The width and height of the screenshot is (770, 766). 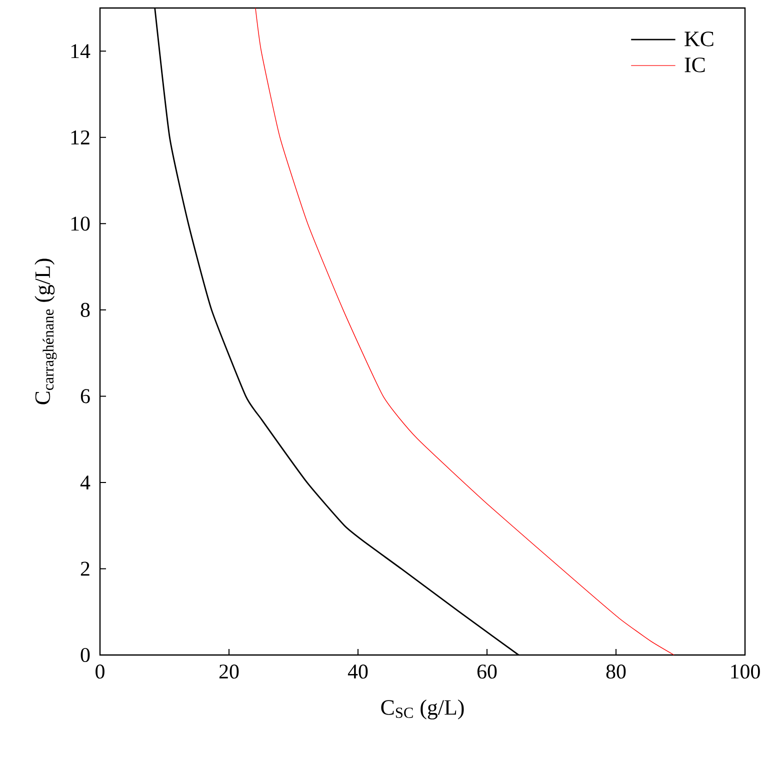 What do you see at coordinates (229, 671) in the screenshot?
I see `x-tick-label: 20` at bounding box center [229, 671].